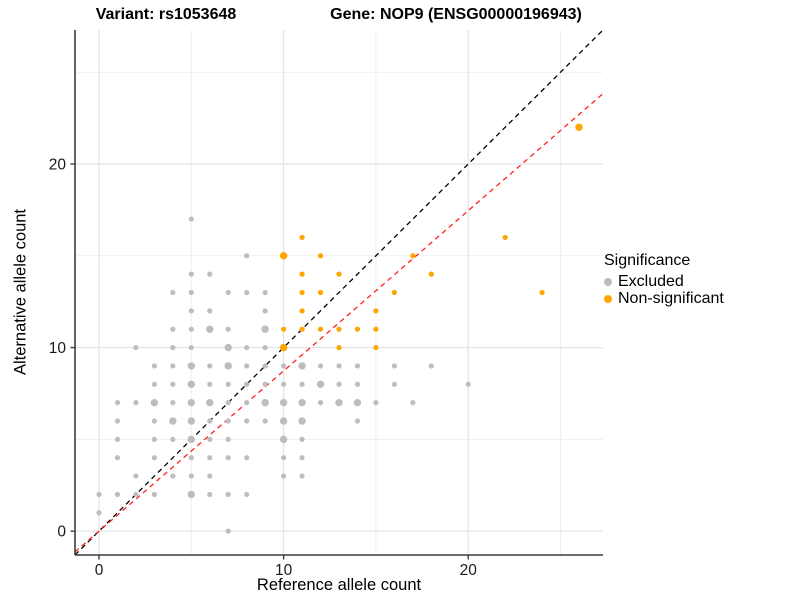 This screenshot has width=800, height=600. What do you see at coordinates (456, 14) in the screenshot?
I see `plot-title-gene: Gene: NOP9 (ENSG00000196943)` at bounding box center [456, 14].